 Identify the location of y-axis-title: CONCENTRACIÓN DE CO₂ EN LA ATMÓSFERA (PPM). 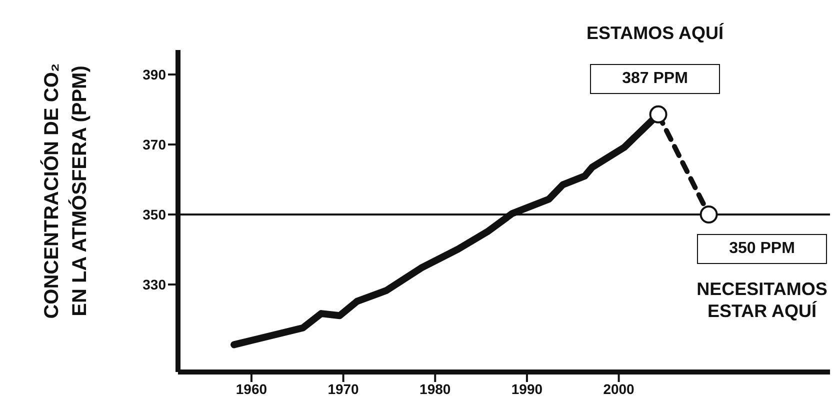
(65, 191).